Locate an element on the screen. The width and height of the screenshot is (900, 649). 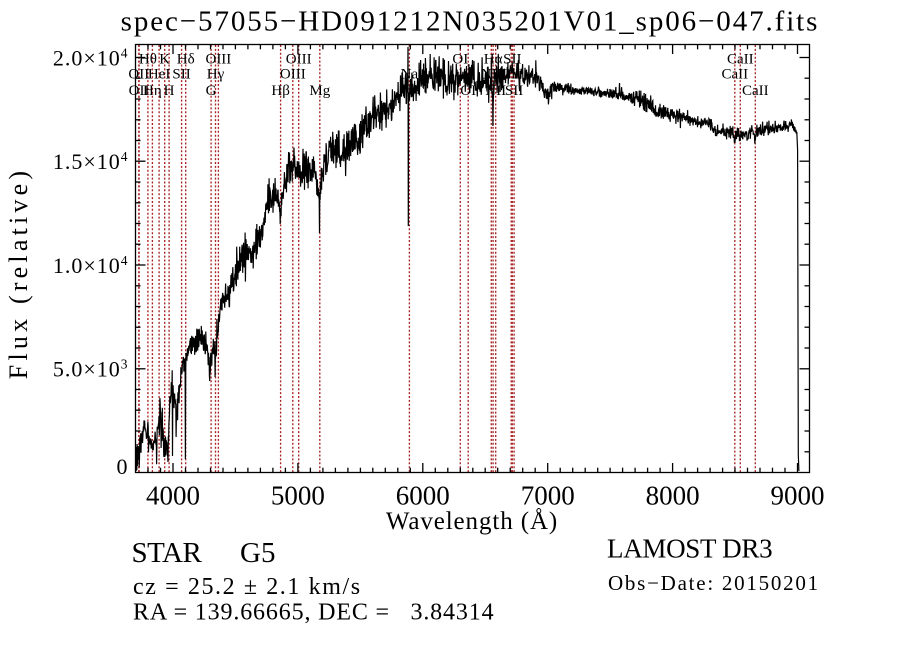
svg-text:RA = 139.66665, DEC = 3.8431: RA = 139.66665, DEC = 3.84314 is located at coordinates (313, 613).